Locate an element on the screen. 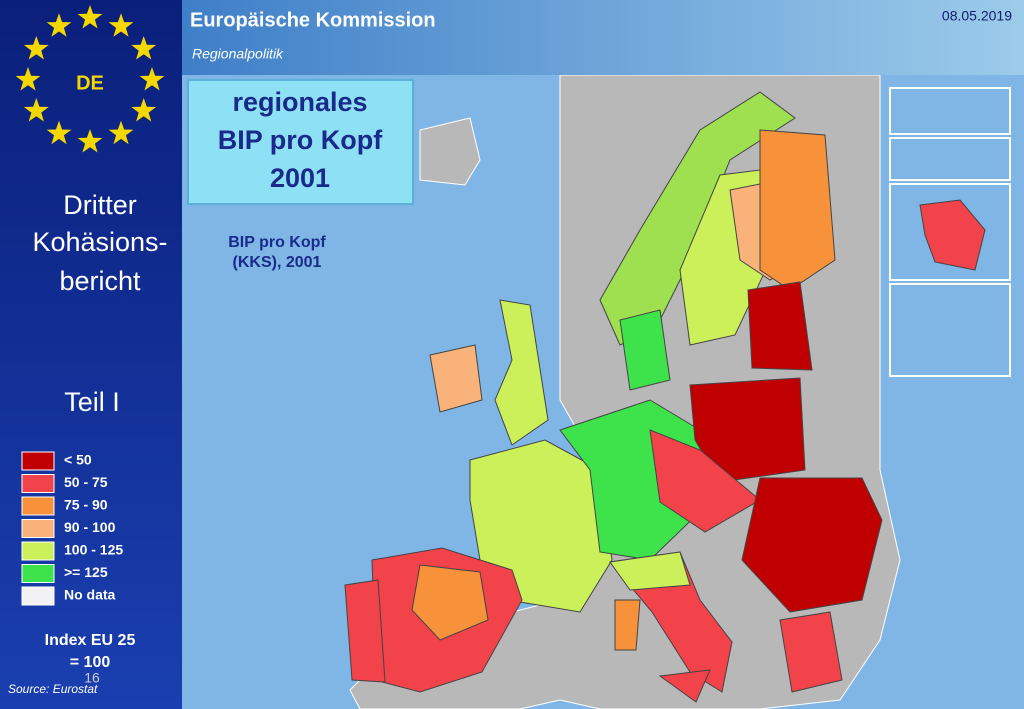 The width and height of the screenshot is (1024, 709). map-title-line: BIP pro Kopf is located at coordinates (301, 140).